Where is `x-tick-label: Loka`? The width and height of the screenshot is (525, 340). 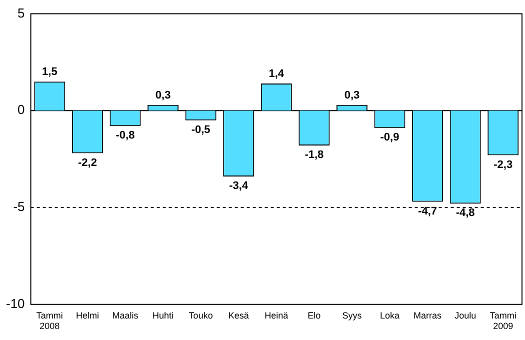
x-tick-label: Loka is located at coordinates (390, 315).